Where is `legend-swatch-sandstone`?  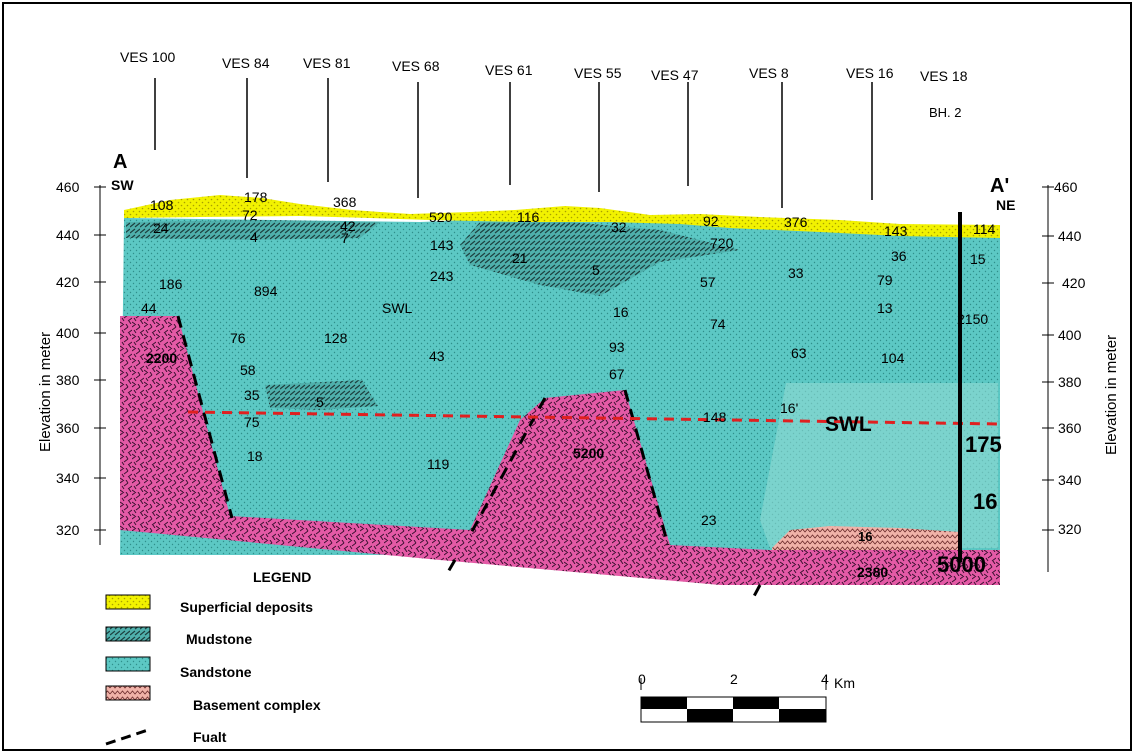 legend-swatch-sandstone is located at coordinates (128, 664).